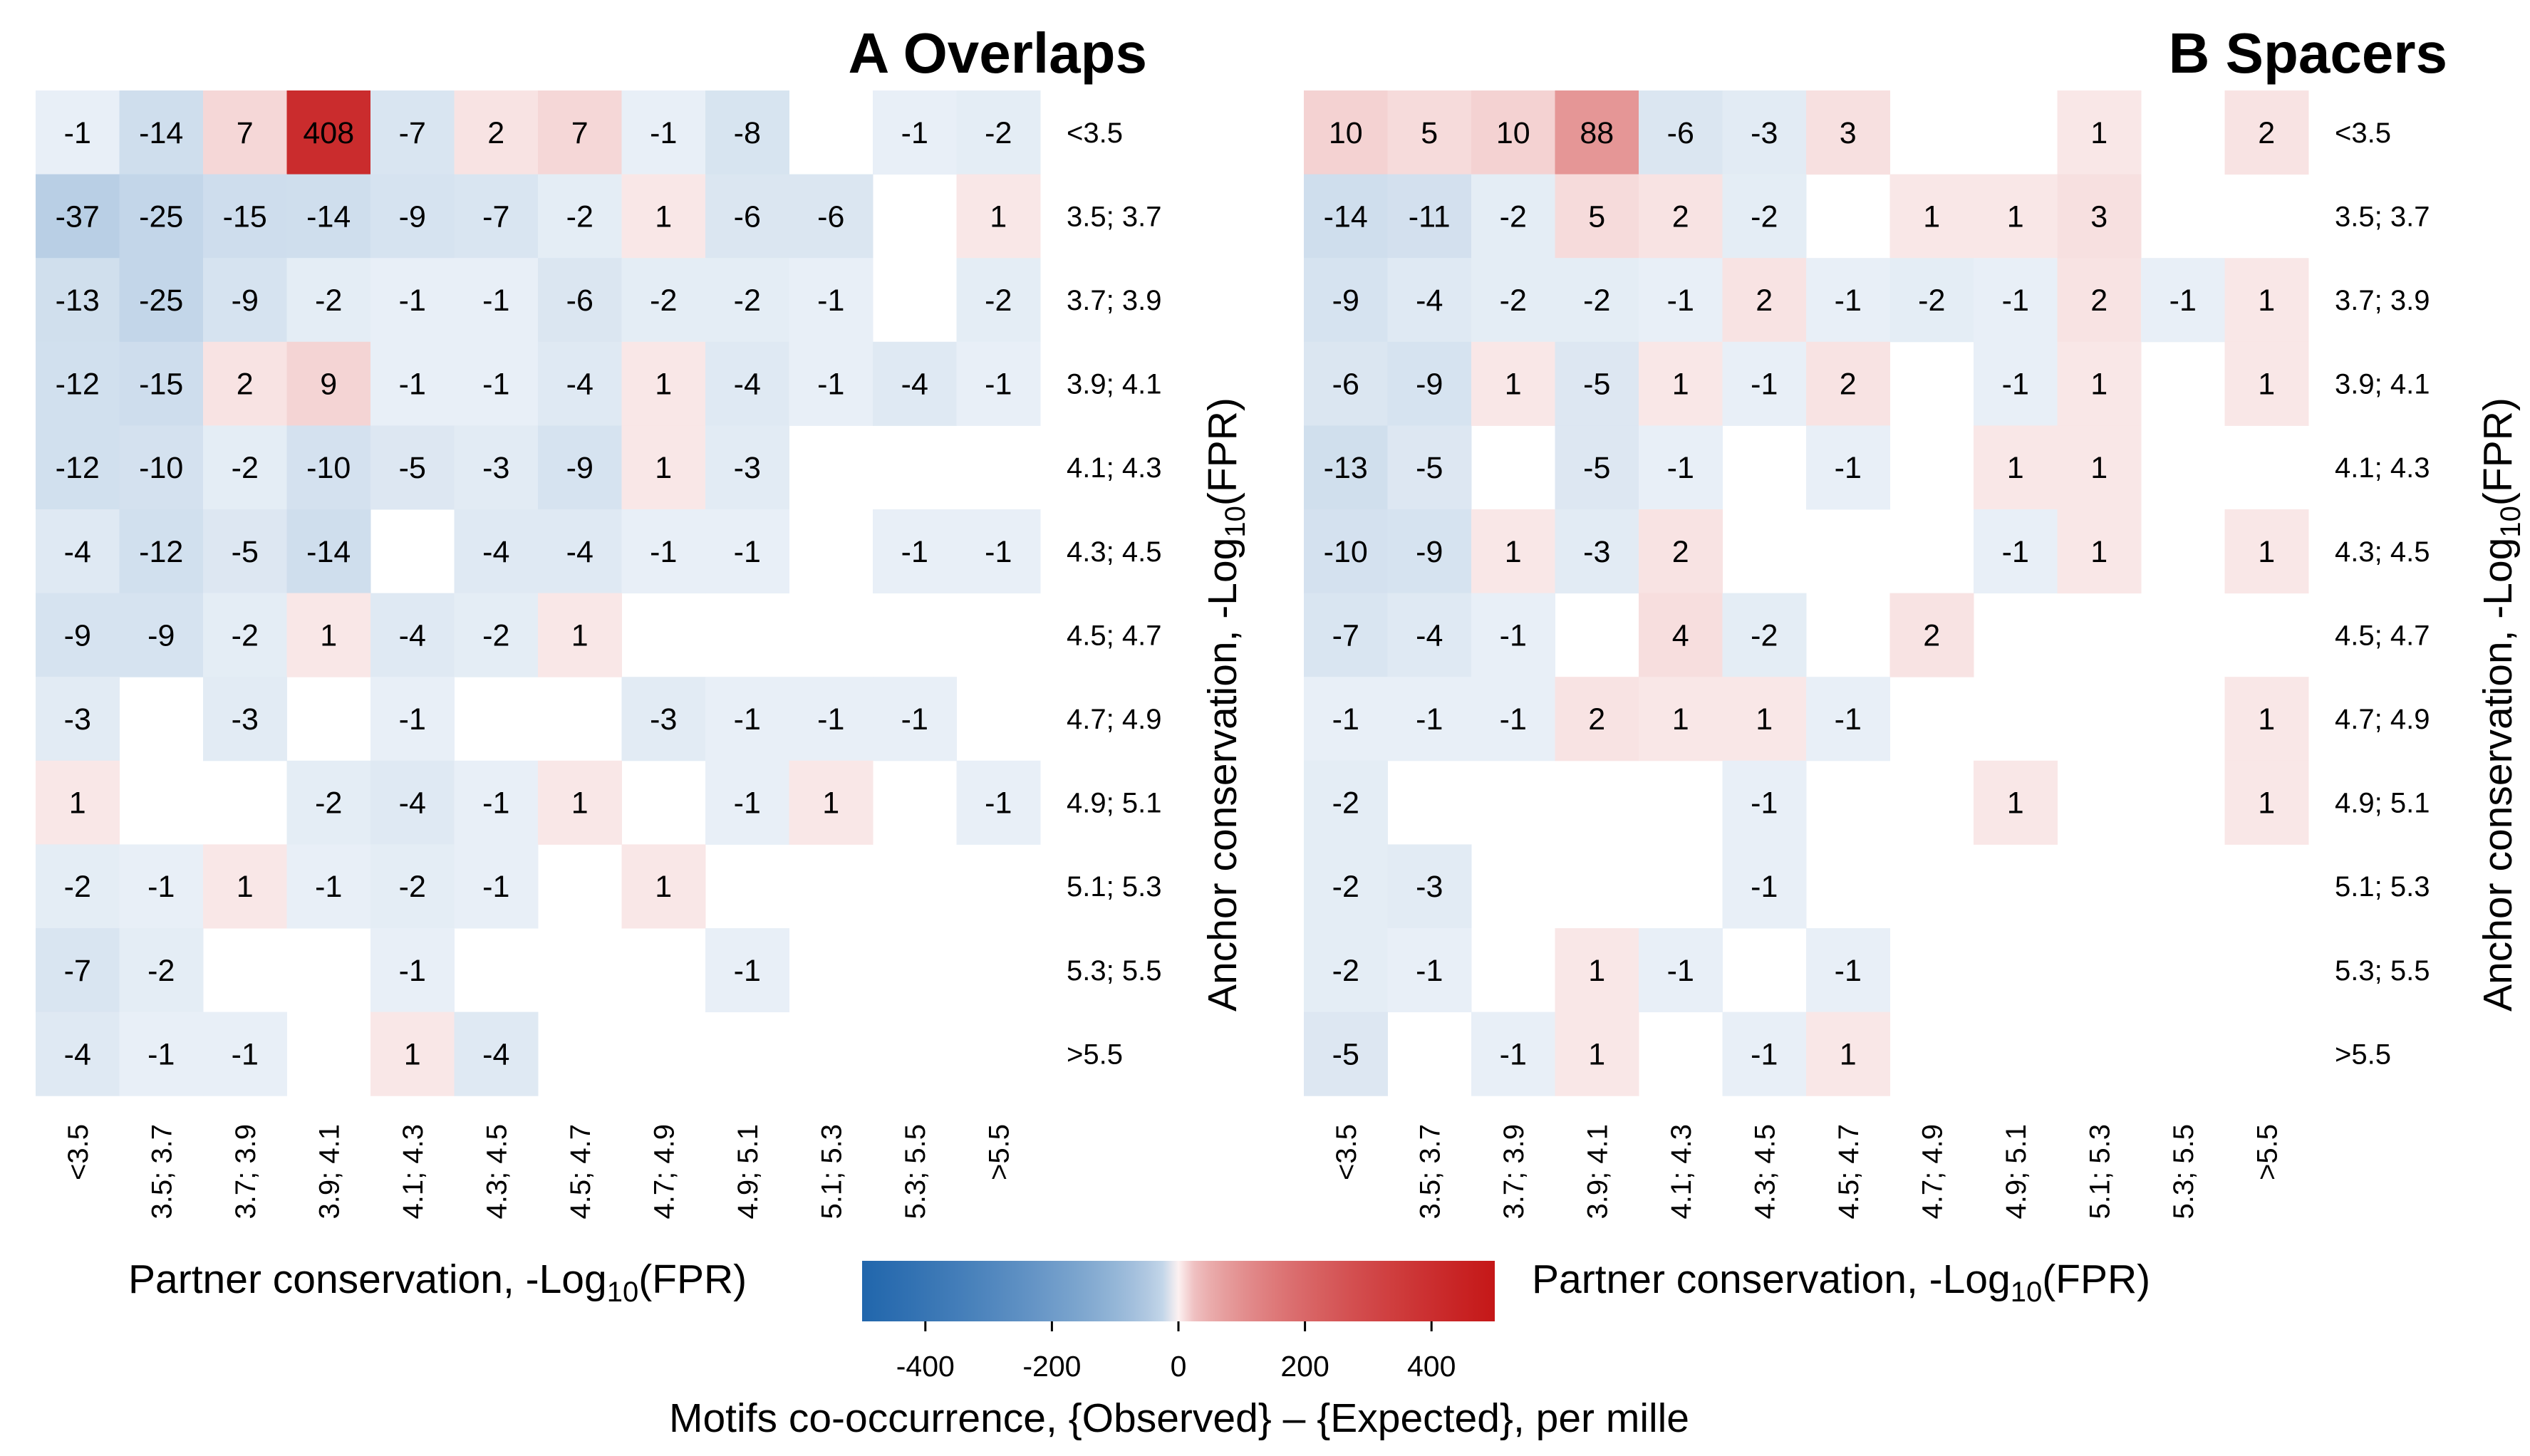 This screenshot has height=1456, width=2530. What do you see at coordinates (413, 1171) in the screenshot?
I see `panel-a-col-tick-label: 4.1; 4.3` at bounding box center [413, 1171].